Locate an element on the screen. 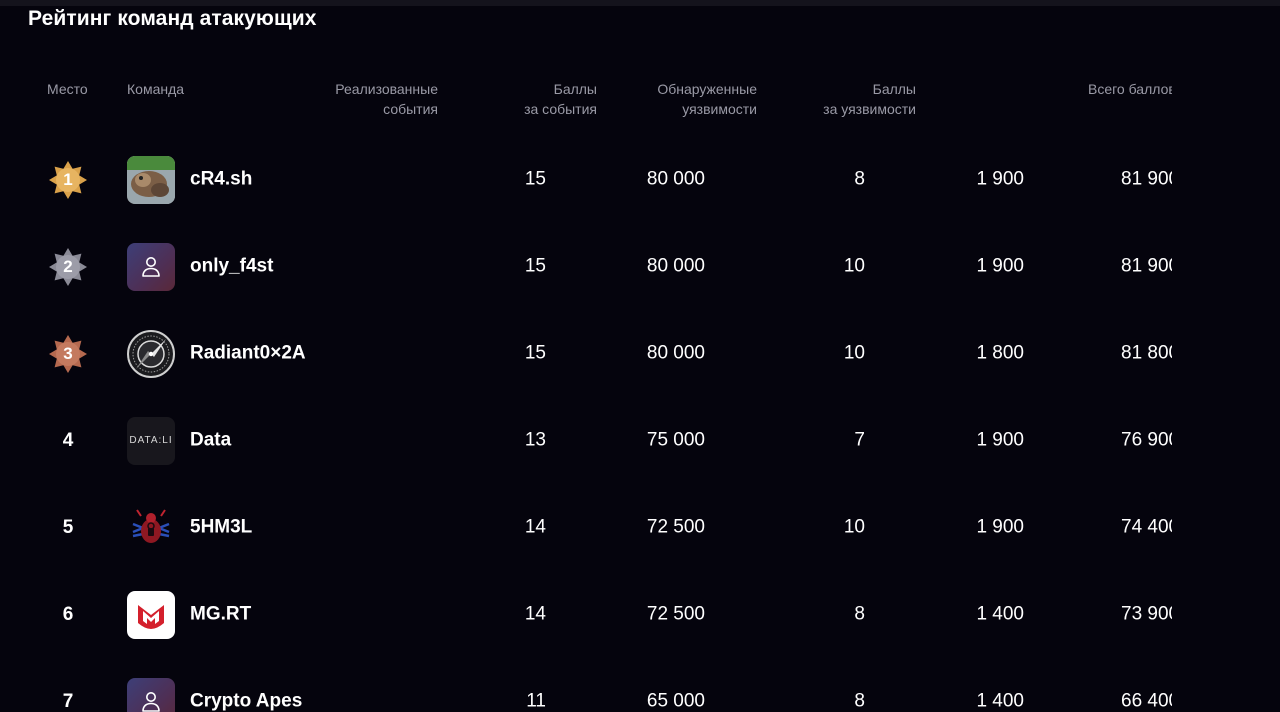  table-row: 2 only_f4st 15 80 000 10 1 900 81 900 is located at coordinates (586, 266).